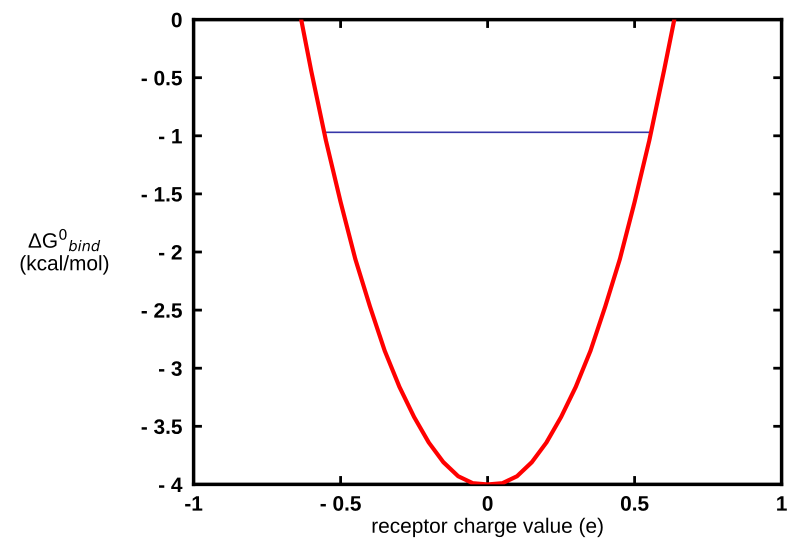 This screenshot has height=560, width=800. What do you see at coordinates (170, 485) in the screenshot?
I see `y-tick-label: - 4` at bounding box center [170, 485].